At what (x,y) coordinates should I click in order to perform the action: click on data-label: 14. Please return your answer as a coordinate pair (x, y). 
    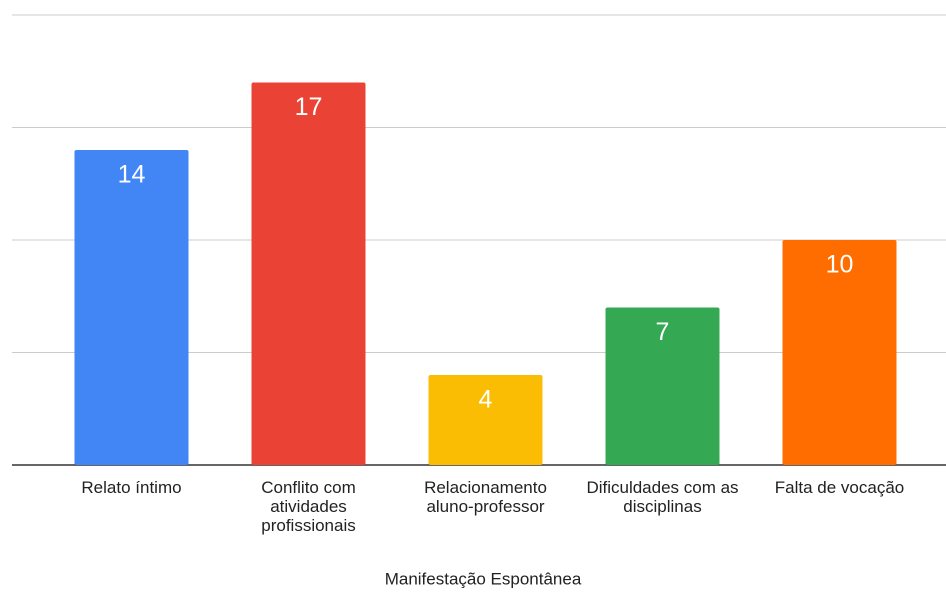
    Looking at the image, I should click on (132, 175).